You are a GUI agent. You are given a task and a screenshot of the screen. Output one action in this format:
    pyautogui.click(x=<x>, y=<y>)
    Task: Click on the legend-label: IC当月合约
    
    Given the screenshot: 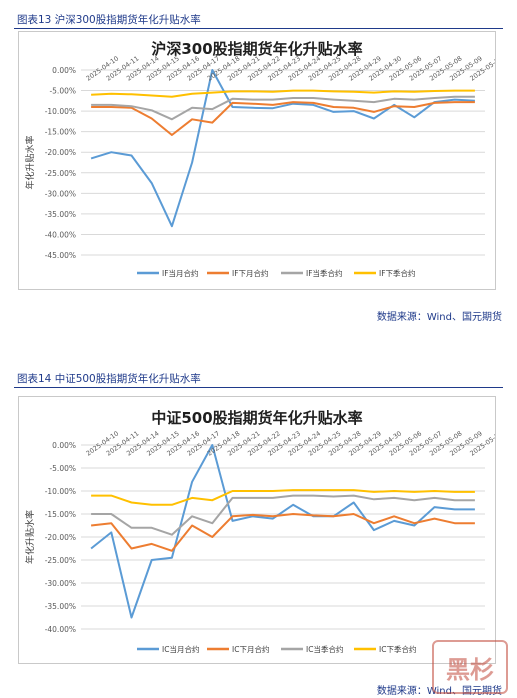 What is the action you would take?
    pyautogui.click(x=180, y=649)
    